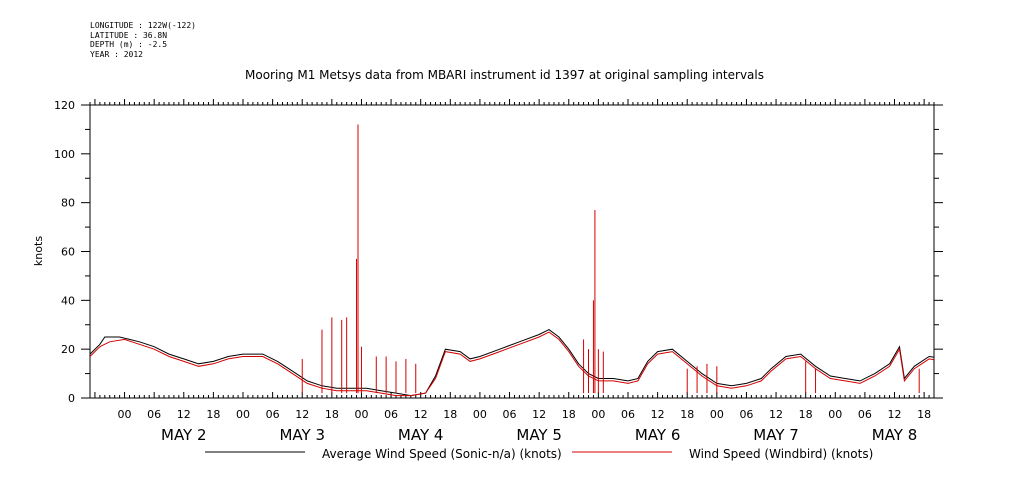 This screenshot has height=504, width=1009. I want to click on y-axis-label: knots, so click(38, 251).